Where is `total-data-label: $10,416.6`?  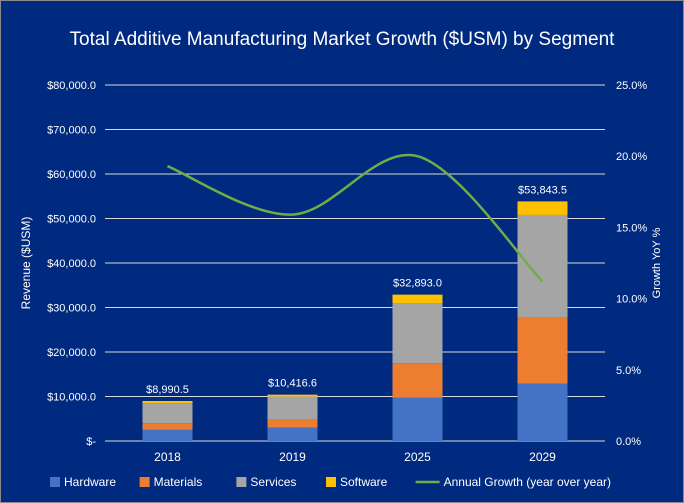
total-data-label: $10,416.6 is located at coordinates (292, 384).